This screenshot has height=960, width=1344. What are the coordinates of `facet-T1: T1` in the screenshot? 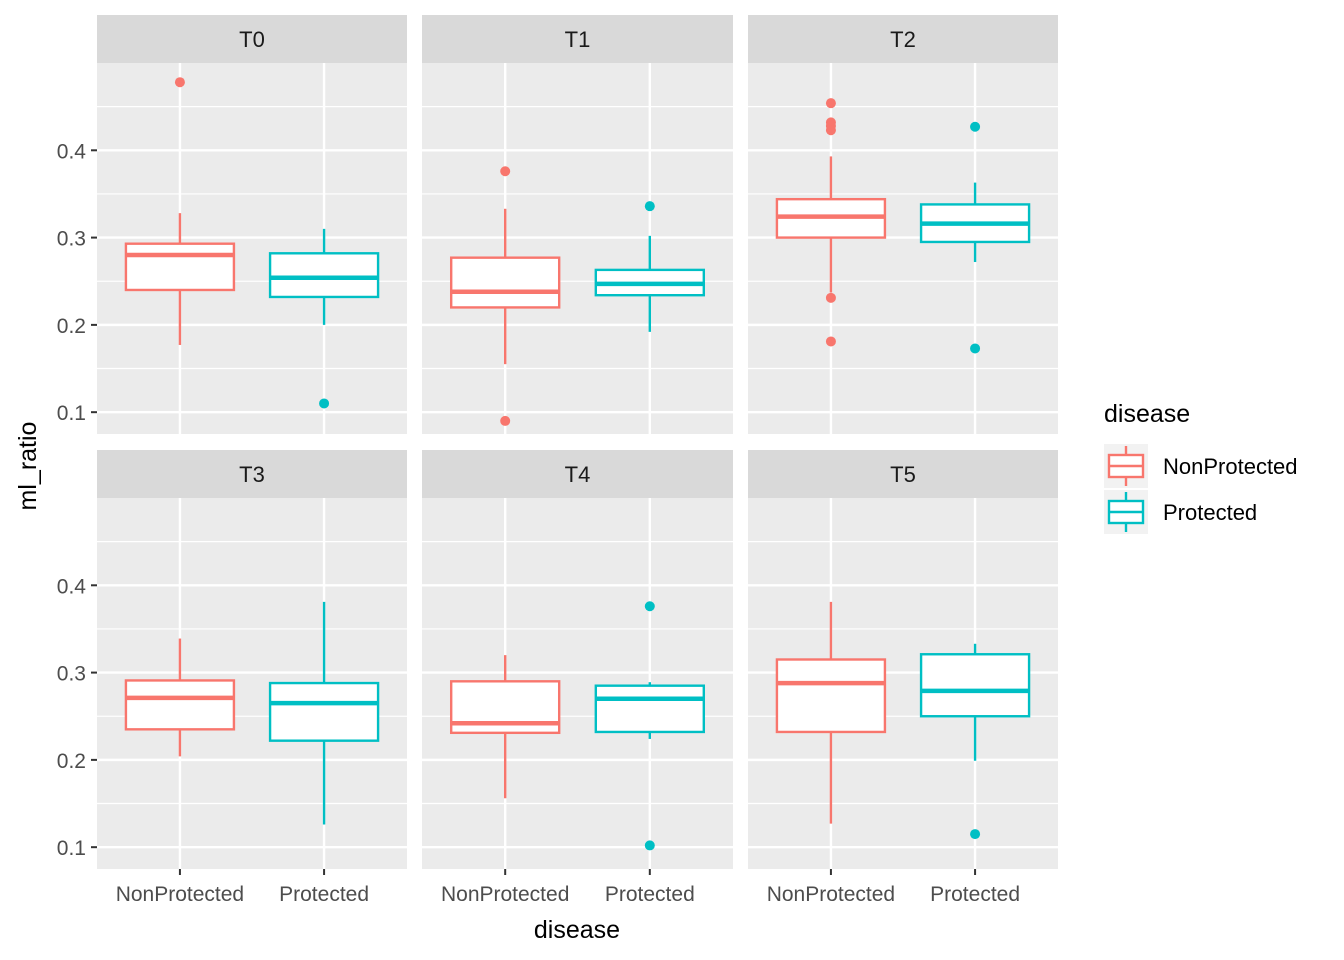 It's located at (577, 224).